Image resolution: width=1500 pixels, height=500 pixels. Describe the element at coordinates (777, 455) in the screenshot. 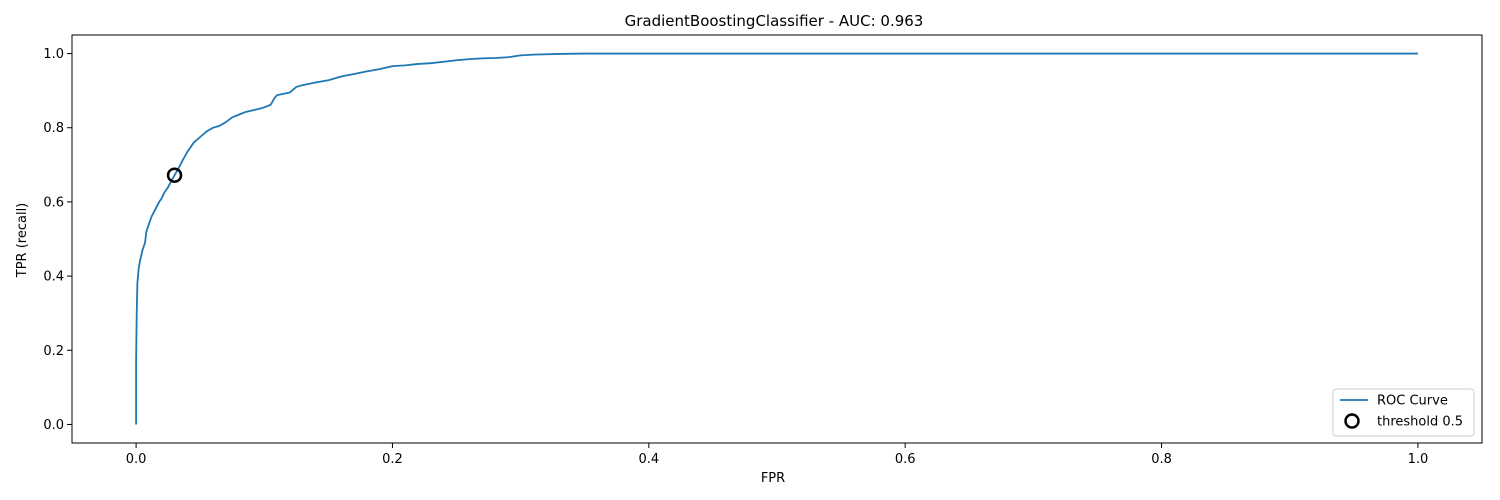

I see `x-axis: 0.0 0.2 0.4 0.6 0.8 1.0` at that location.